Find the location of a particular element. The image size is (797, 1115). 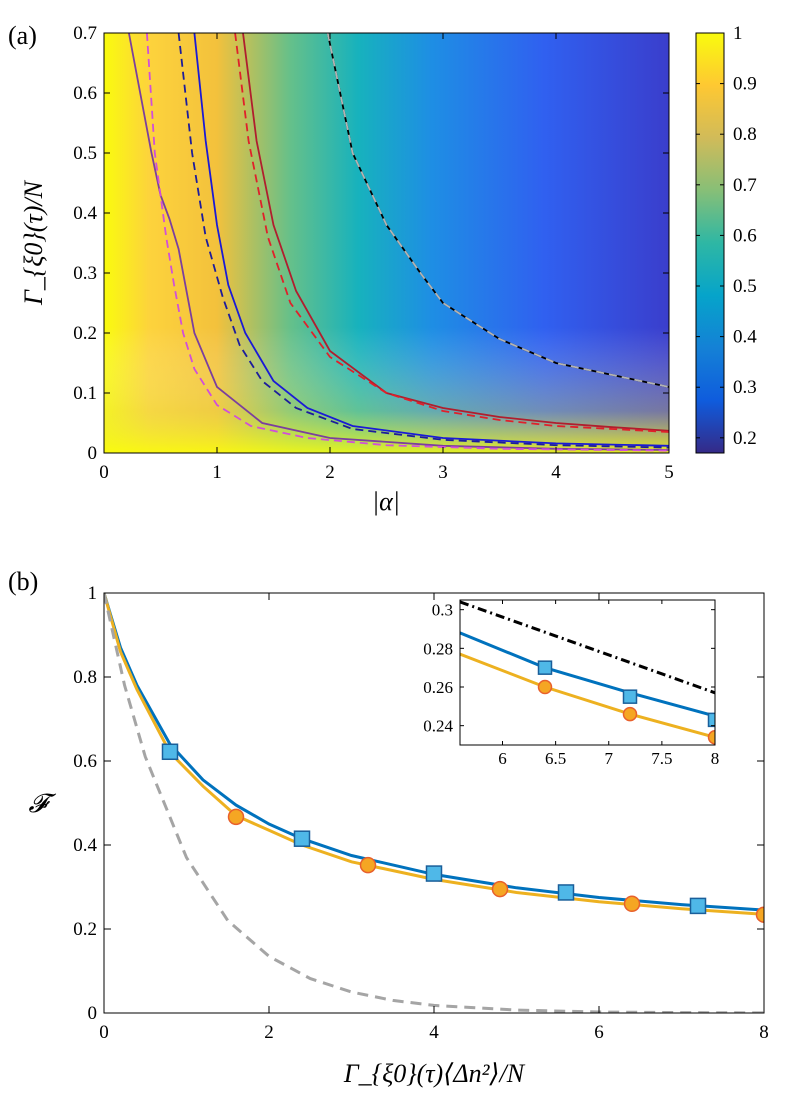

y-axis-label-b: 𝓕 is located at coordinates (42, 803).